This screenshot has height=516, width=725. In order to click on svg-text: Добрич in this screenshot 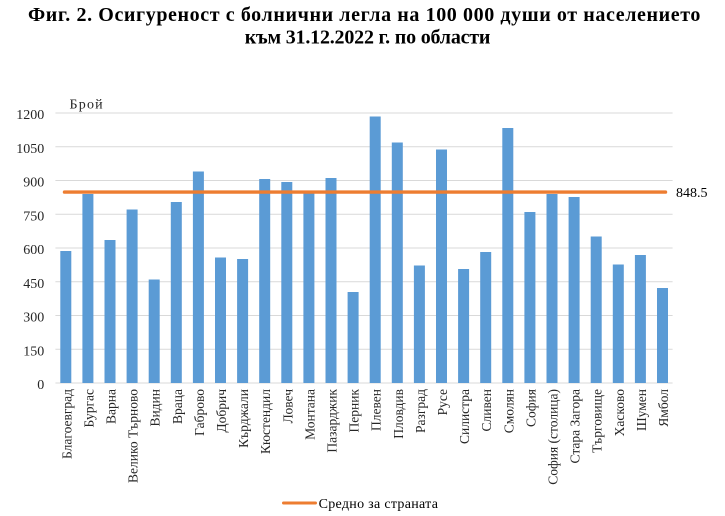, I will do `click(221, 411)`.